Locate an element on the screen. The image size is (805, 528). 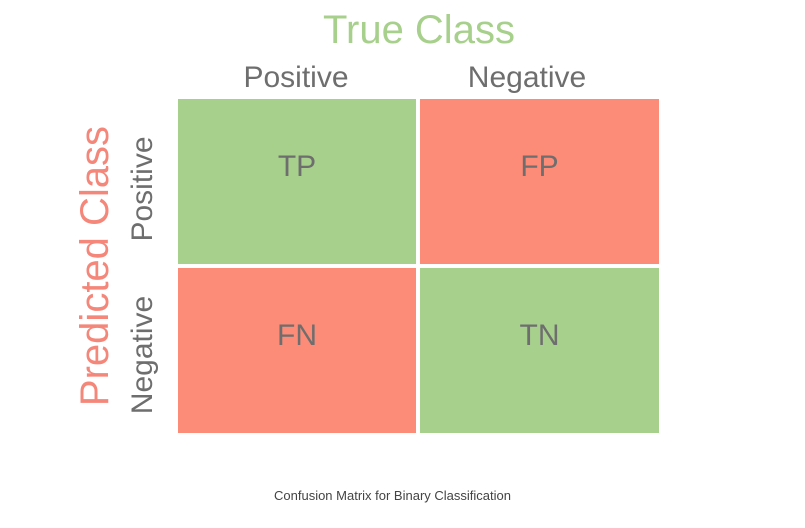
cell-false-negative-label: FN is located at coordinates (297, 335).